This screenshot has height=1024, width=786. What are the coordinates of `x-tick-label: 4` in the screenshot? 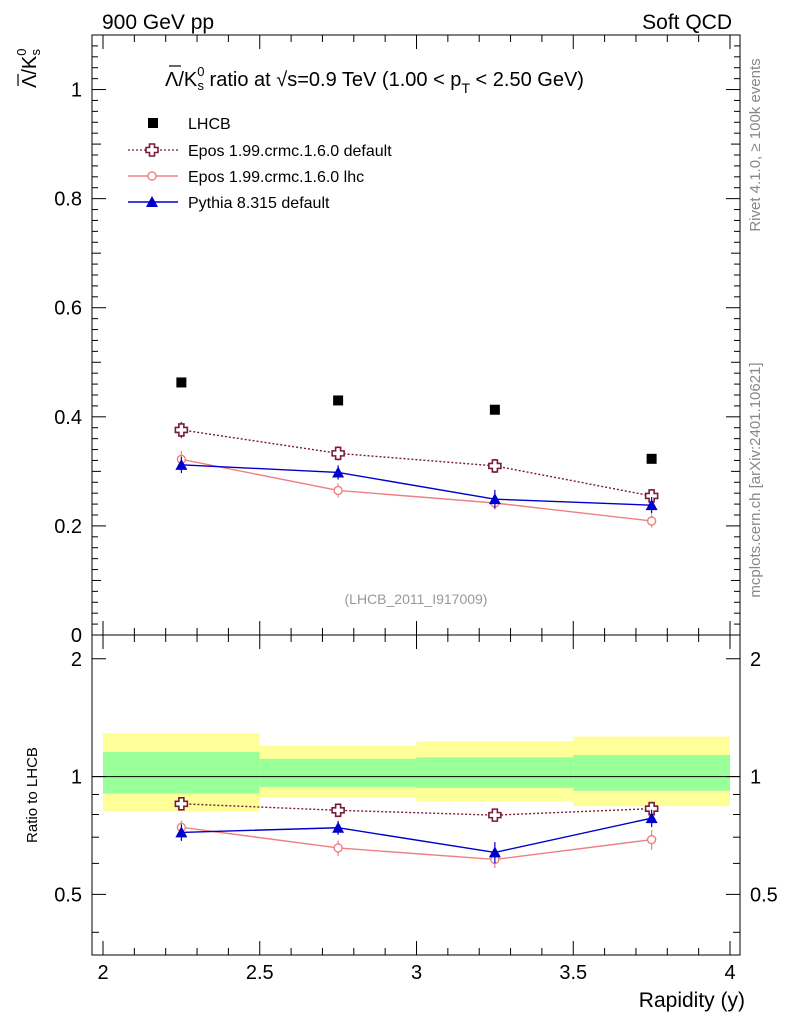 It's located at (729, 973).